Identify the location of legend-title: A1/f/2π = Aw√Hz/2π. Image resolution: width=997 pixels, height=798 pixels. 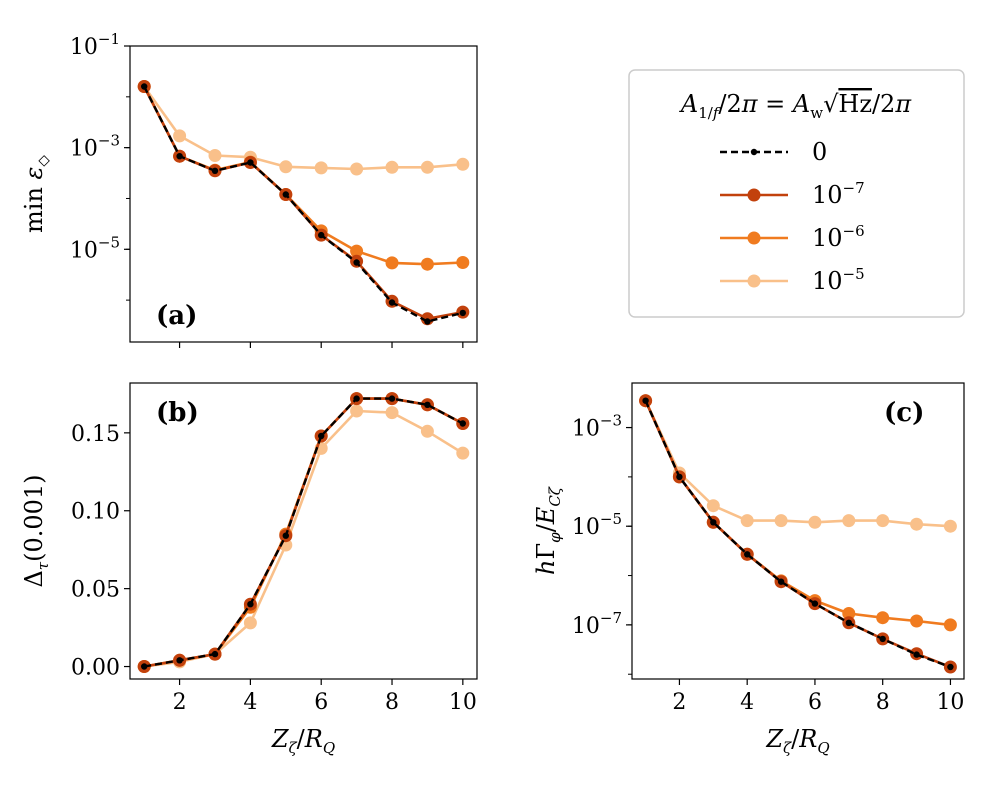
(795, 106).